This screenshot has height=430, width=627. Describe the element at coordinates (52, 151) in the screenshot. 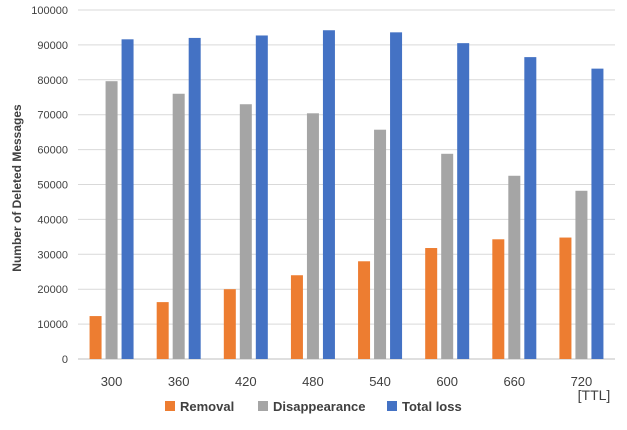

I see `y-tick-label: 60000` at that location.